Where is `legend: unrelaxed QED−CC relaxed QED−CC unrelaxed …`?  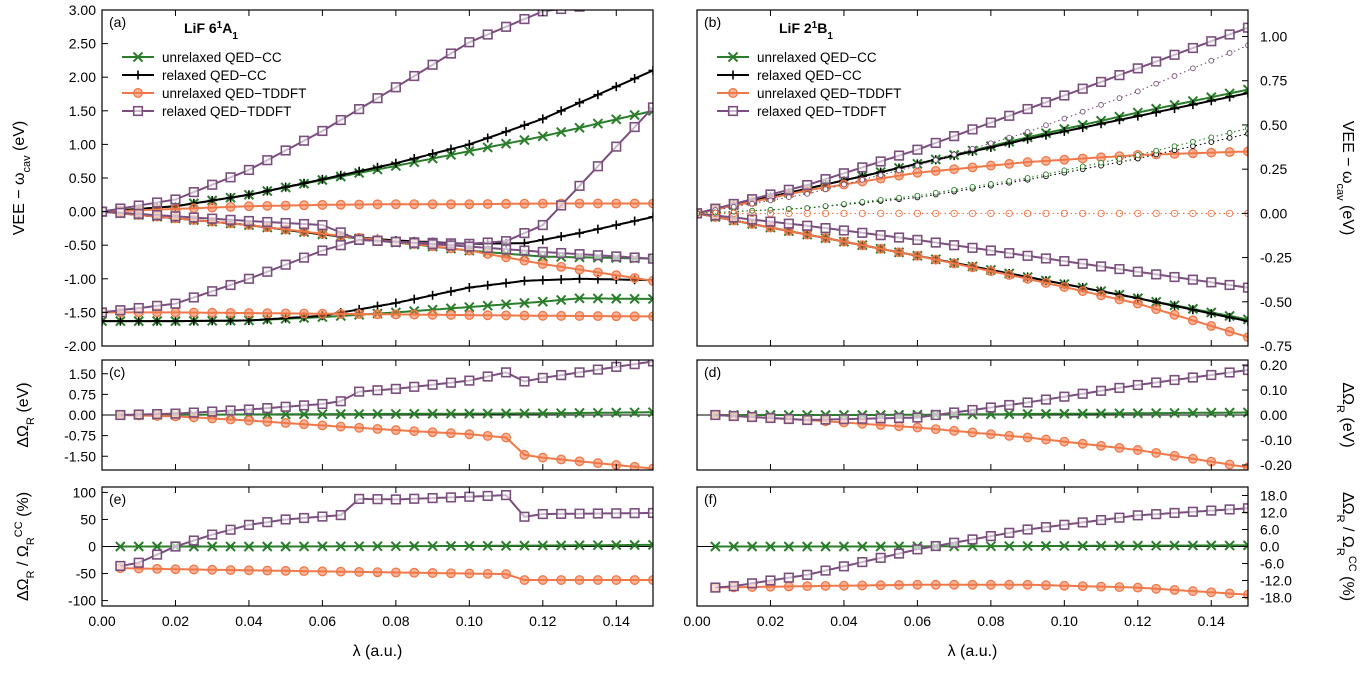
legend: unrelaxed QED−CC relaxed QED−CC unrelaxed … is located at coordinates (214, 84).